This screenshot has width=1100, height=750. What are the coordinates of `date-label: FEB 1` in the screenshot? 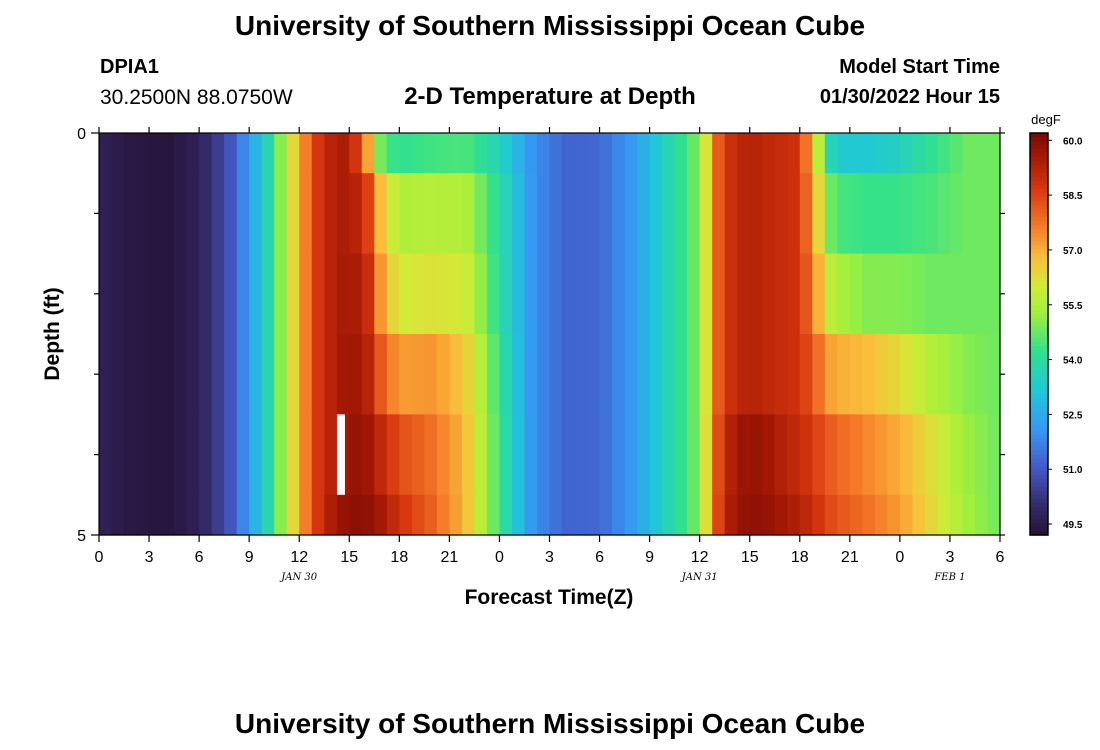 It's located at (949, 577).